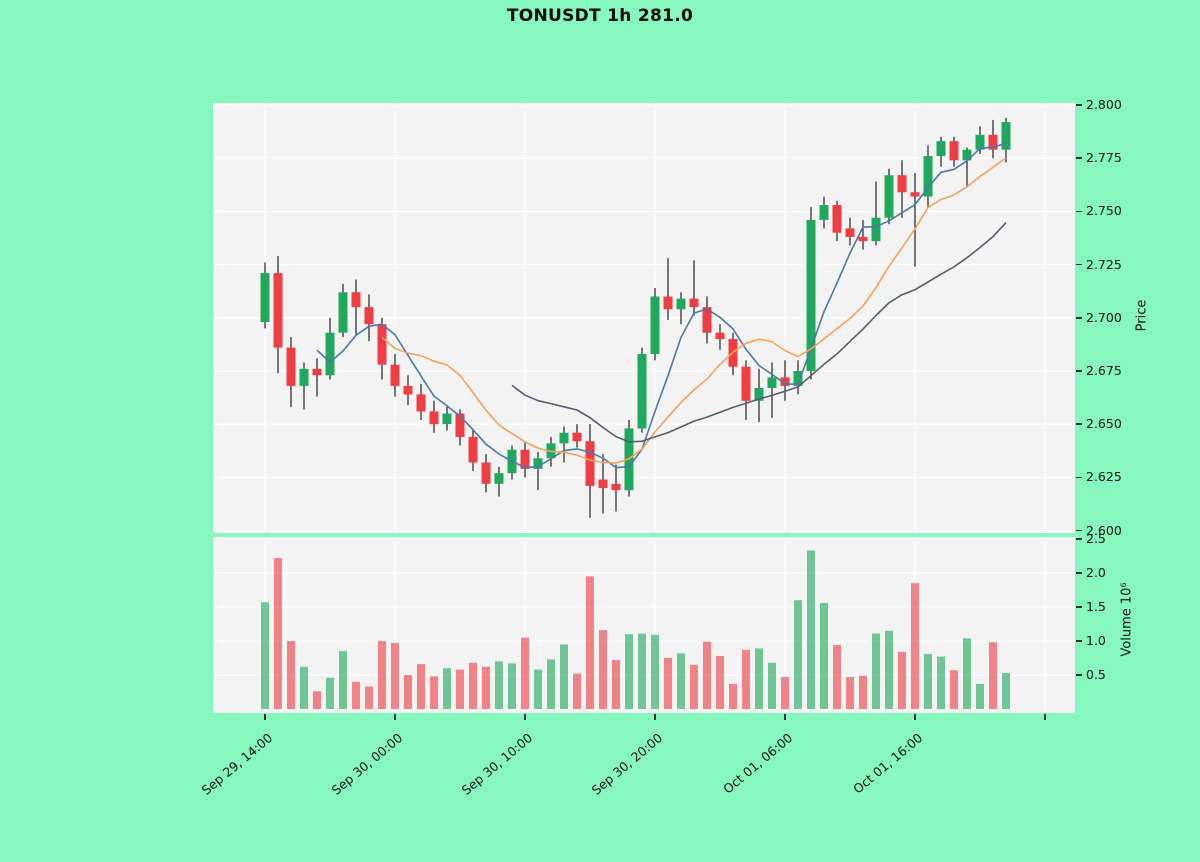 This screenshot has height=862, width=1200. Describe the element at coordinates (1104, 317) in the screenshot. I see `y-tick-label: 2.700` at that location.